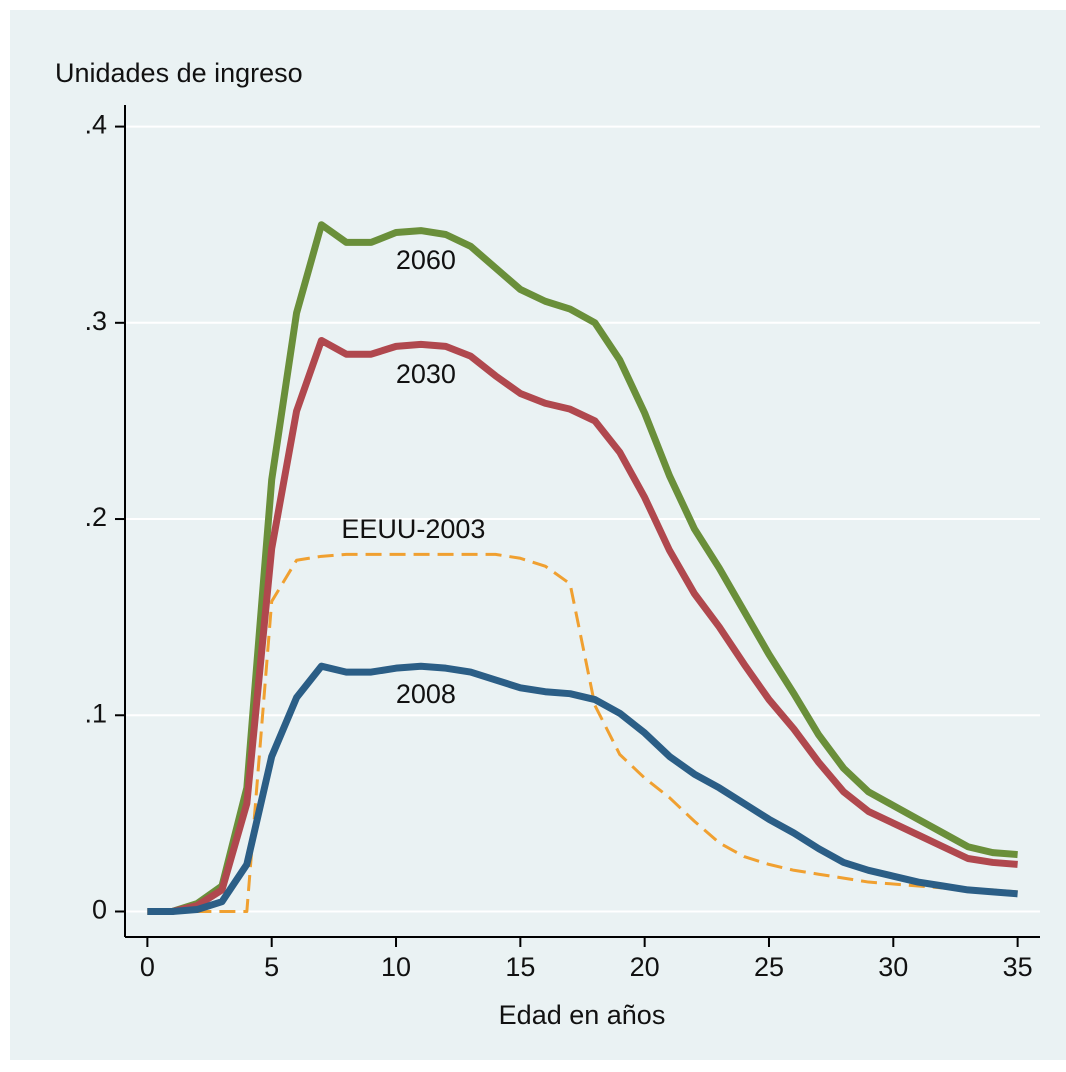 The width and height of the screenshot is (1066, 1072). I want to click on annotation: EEUU-2003, so click(413, 529).